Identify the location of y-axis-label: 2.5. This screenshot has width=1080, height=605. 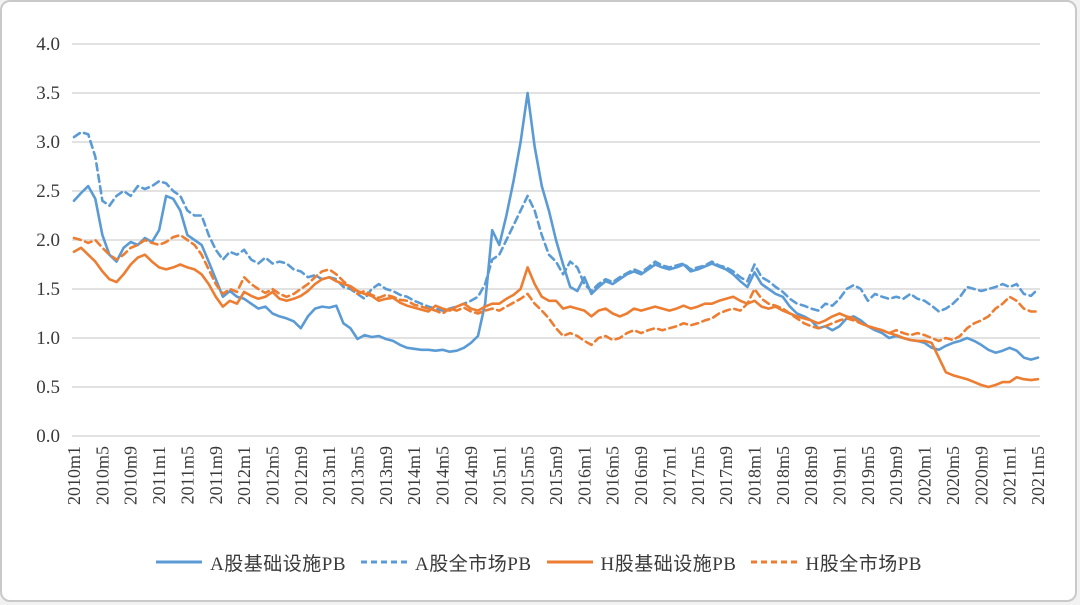
(48, 191).